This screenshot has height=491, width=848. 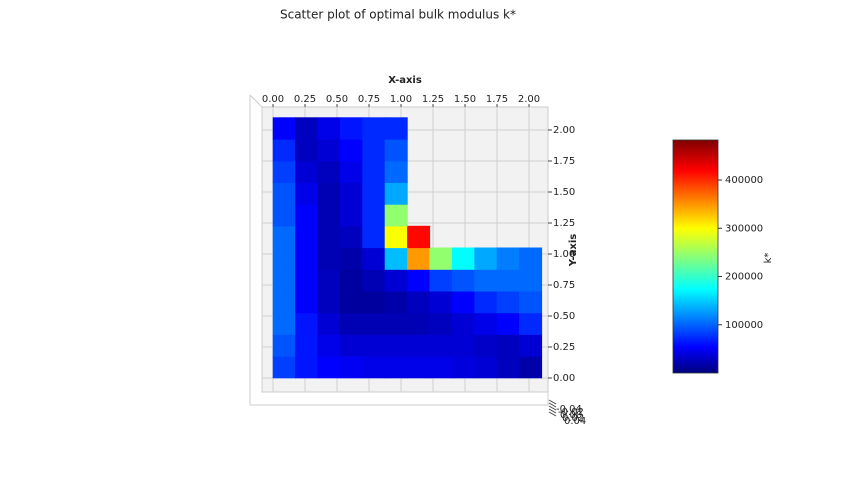 I want to click on chart-title: Scatter plot of optimal bulk modulus k*, so click(x=398, y=15).